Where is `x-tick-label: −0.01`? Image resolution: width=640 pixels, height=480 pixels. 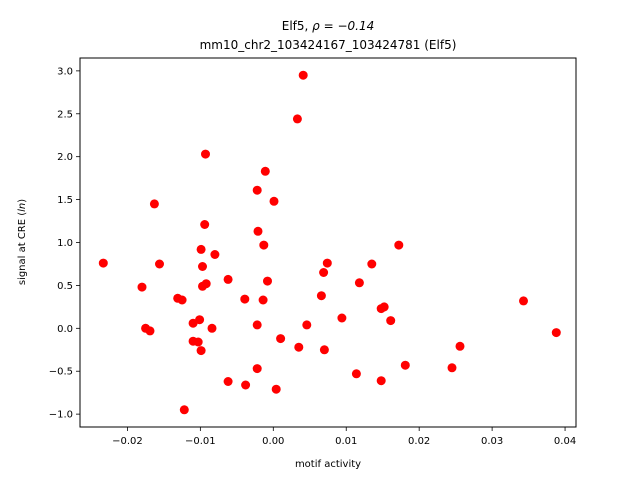 x-tick-label: −0.01 is located at coordinates (200, 441).